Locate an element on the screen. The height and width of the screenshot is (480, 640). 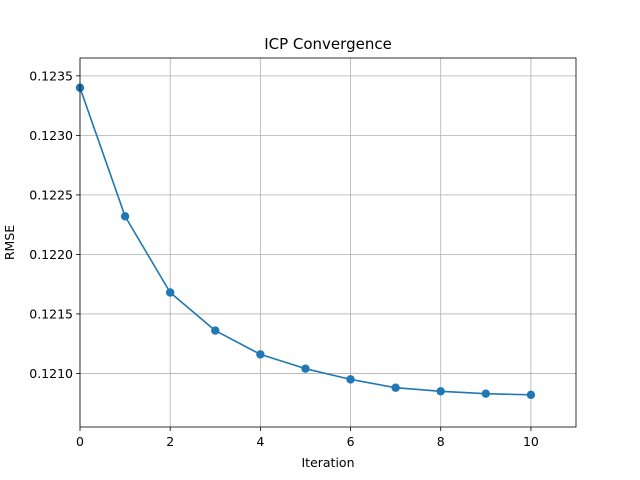
y-tick-label: 0.1230 is located at coordinates (51, 135).